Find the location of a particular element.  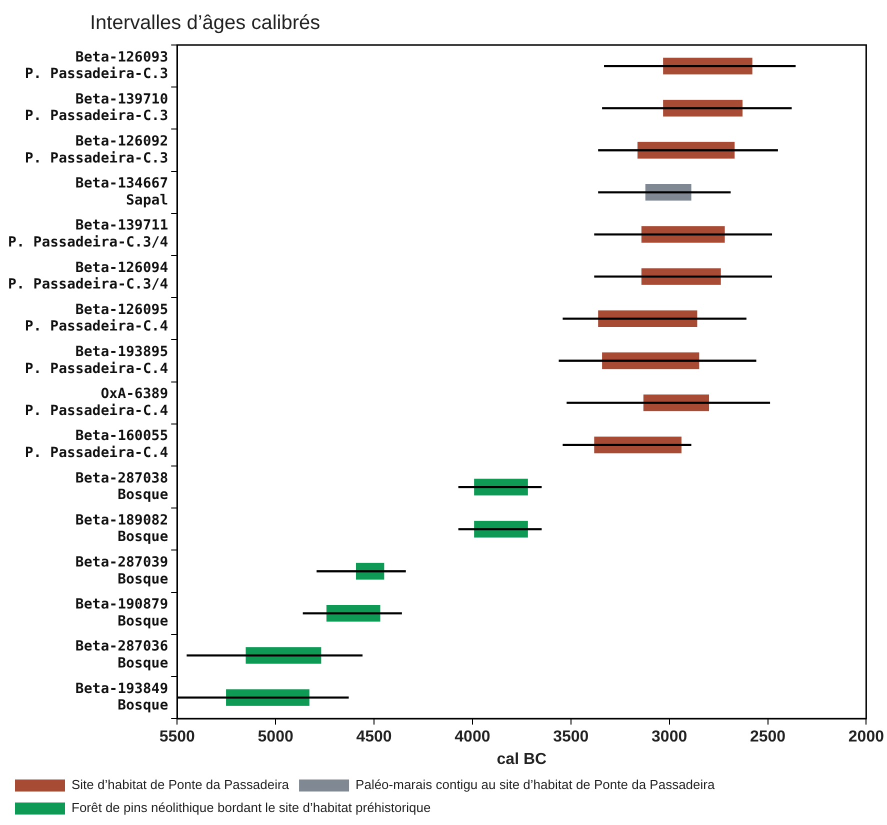

y-tick-label: Beta-193849 Bosque is located at coordinates (121, 697).